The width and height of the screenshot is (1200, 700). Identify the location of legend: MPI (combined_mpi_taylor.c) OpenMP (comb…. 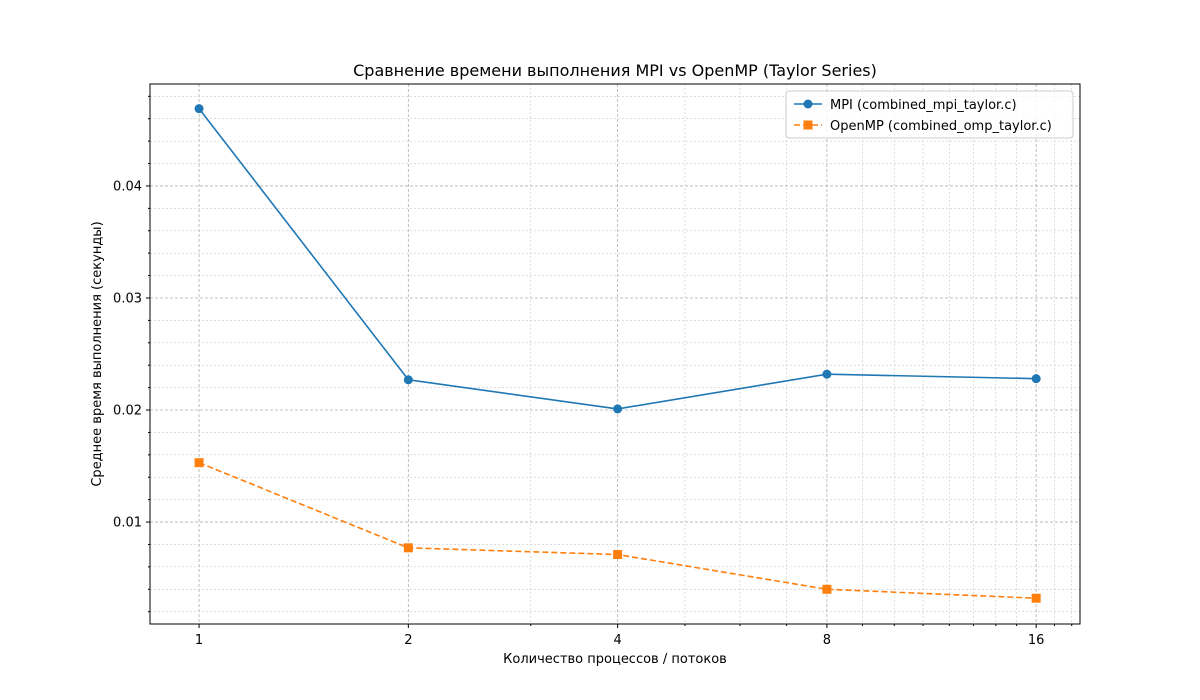
(929, 114).